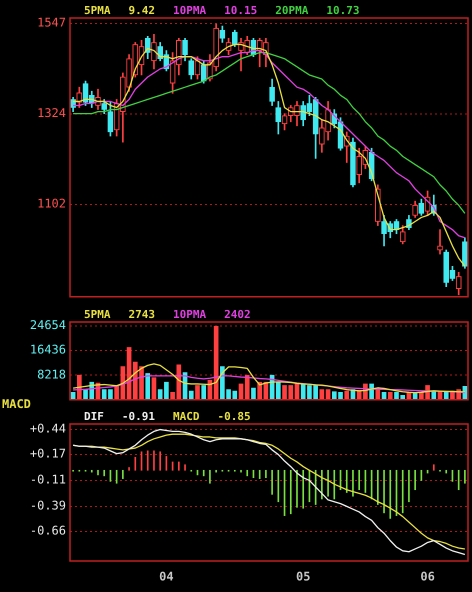 This screenshot has width=472, height=592. Describe the element at coordinates (138, 416) in the screenshot. I see `text: -0.91` at that location.